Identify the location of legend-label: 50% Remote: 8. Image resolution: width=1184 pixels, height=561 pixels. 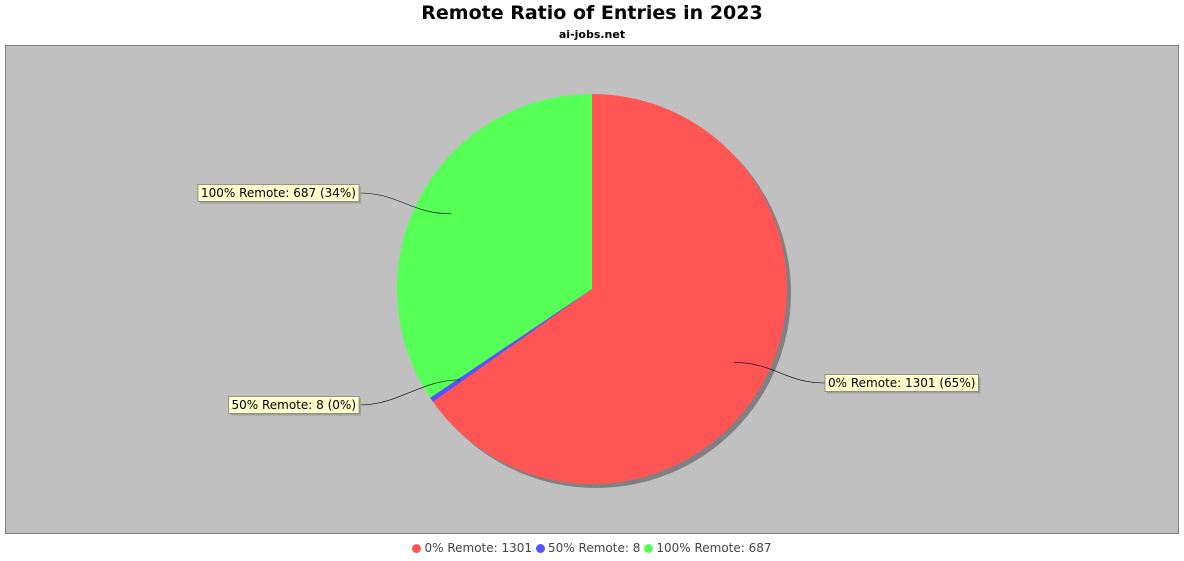
(594, 548).